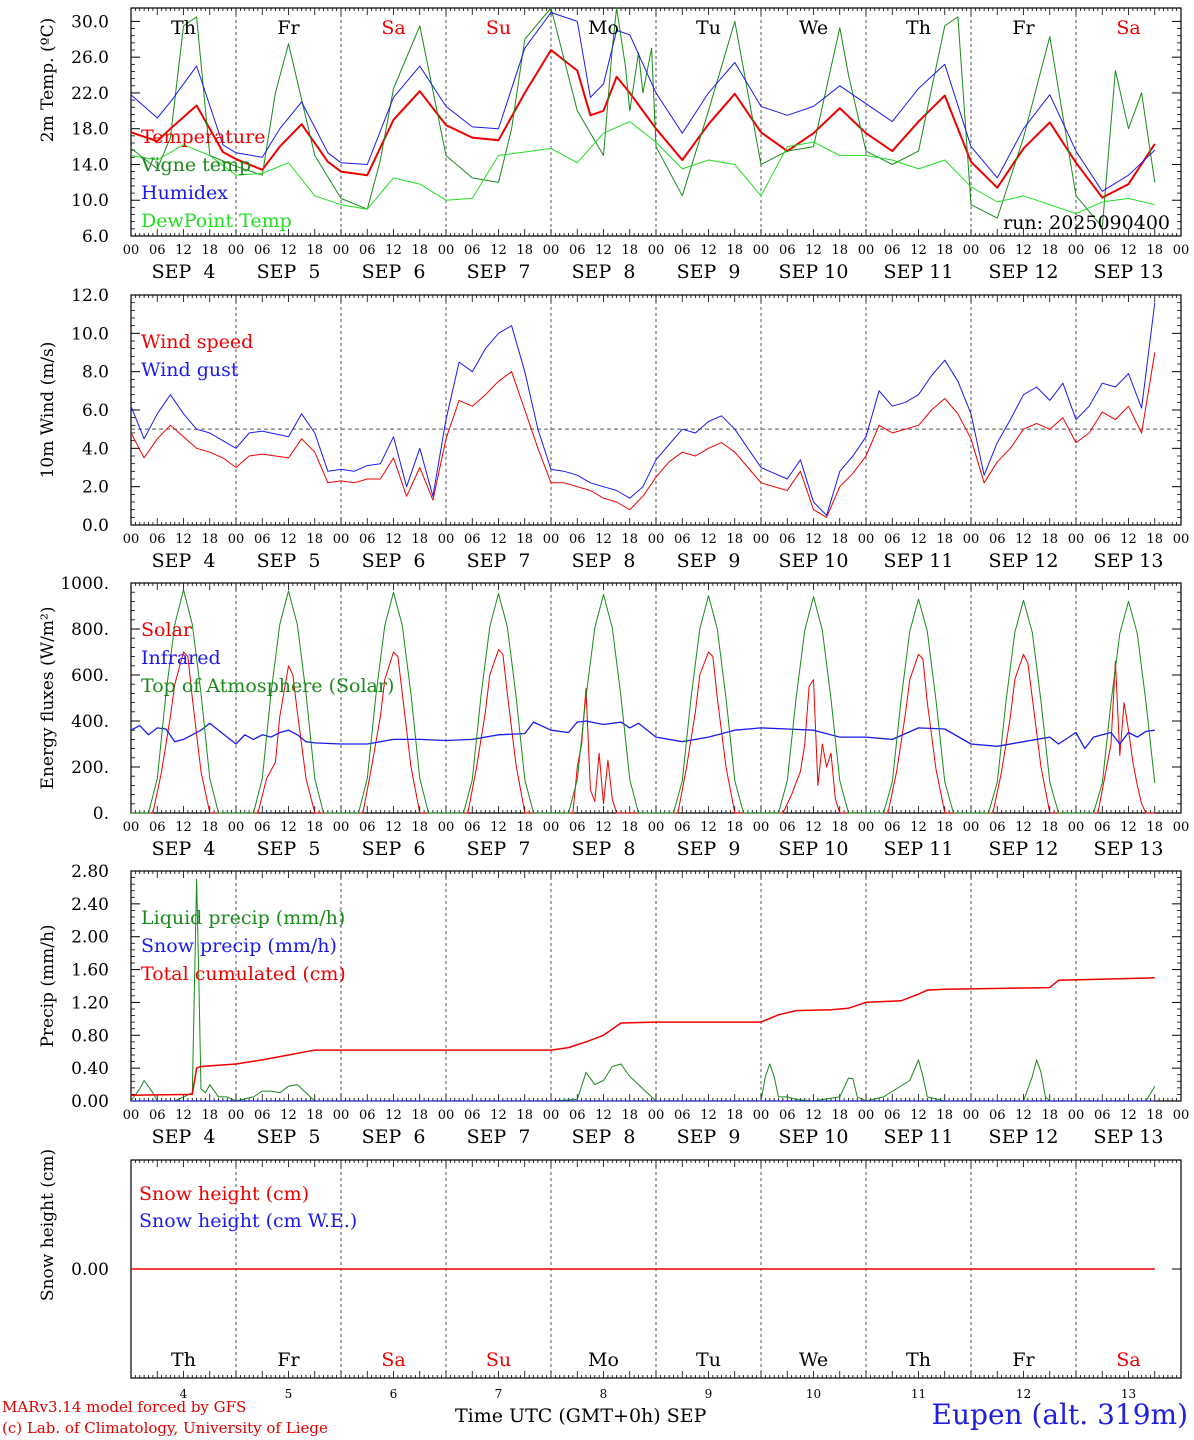 The width and height of the screenshot is (1194, 1440). What do you see at coordinates (814, 272) in the screenshot?
I see `date-label: SEP 10` at bounding box center [814, 272].